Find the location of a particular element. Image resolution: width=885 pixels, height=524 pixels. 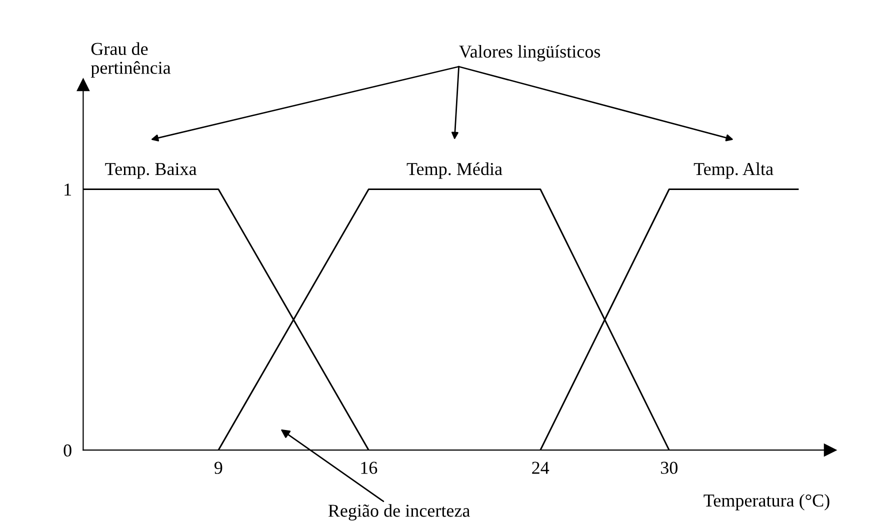

x-tick-label: 9 is located at coordinates (218, 468).